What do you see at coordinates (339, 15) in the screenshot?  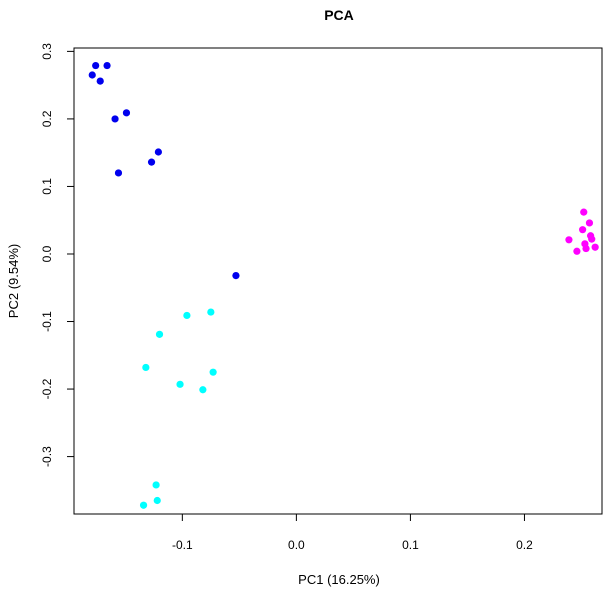 I see `chart-title: PCA` at bounding box center [339, 15].